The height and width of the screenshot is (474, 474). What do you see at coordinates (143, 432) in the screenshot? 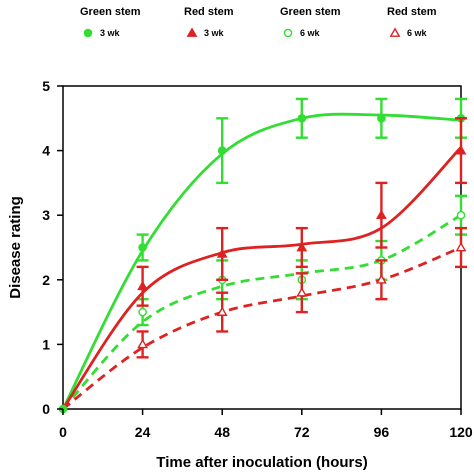
I see `x-tick-label: 24` at bounding box center [143, 432].